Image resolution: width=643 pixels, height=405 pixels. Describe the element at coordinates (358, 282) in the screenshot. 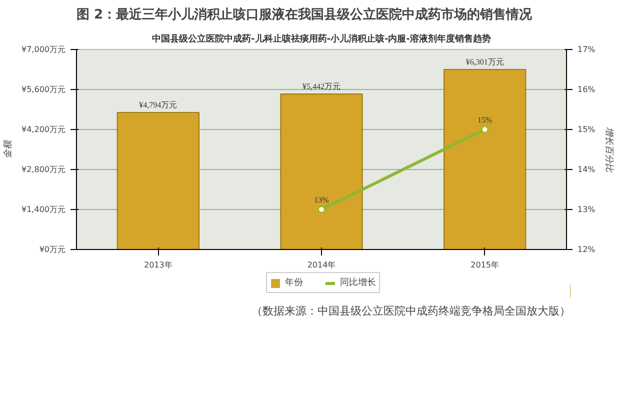

I see `legend-label: 同比增长` at that location.